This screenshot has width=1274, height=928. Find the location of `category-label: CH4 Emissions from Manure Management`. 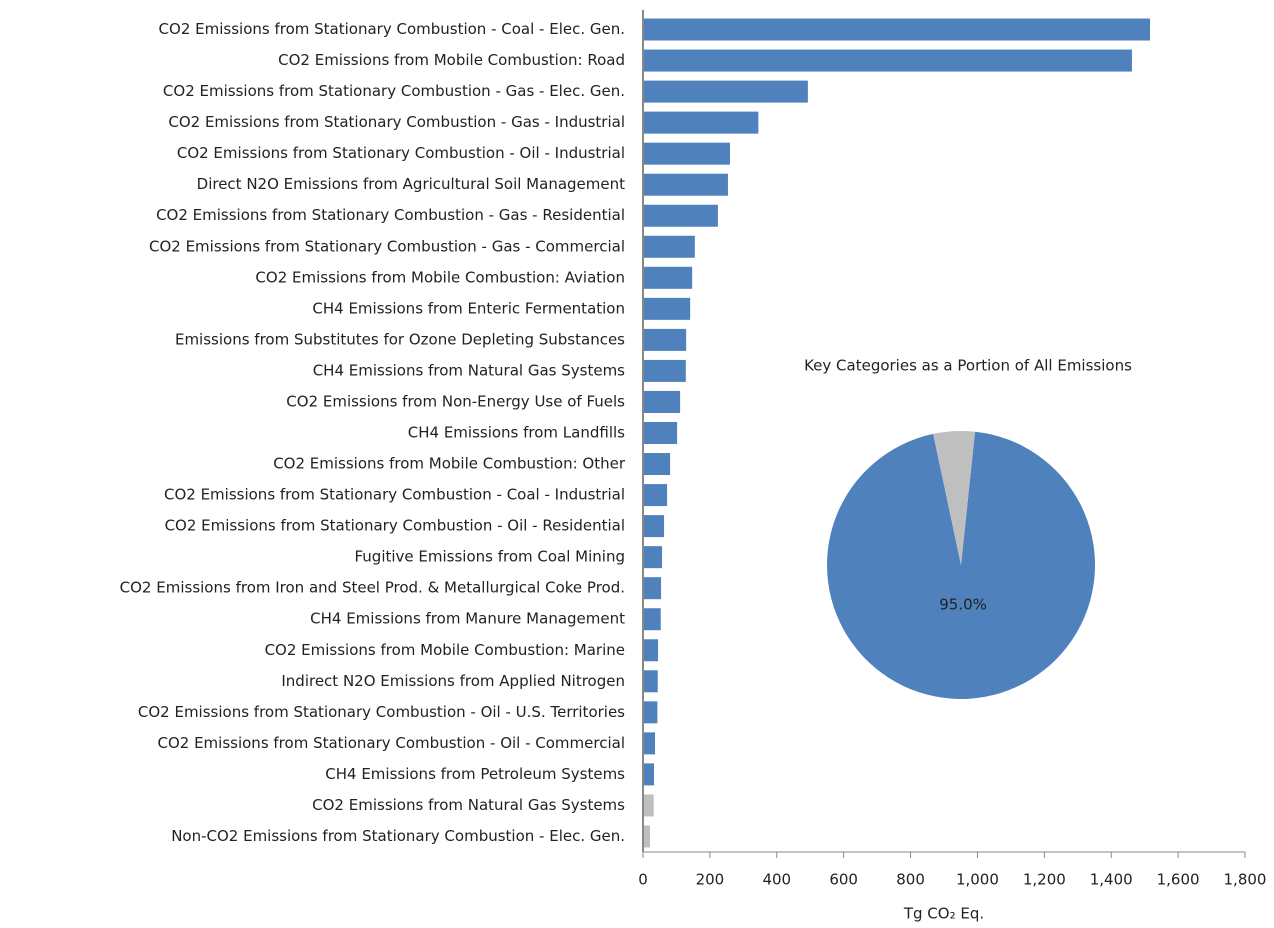

category-label: CH4 Emissions from Manure Management is located at coordinates (467, 619).